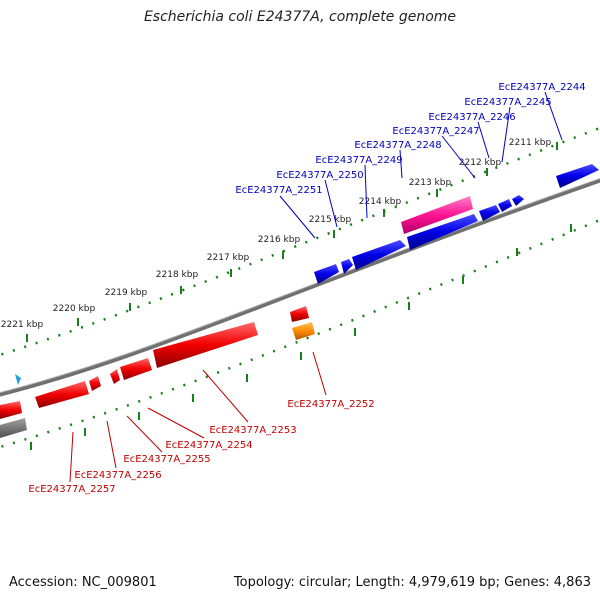  I want to click on gene-label: EcE24377A_2246, so click(471, 117).